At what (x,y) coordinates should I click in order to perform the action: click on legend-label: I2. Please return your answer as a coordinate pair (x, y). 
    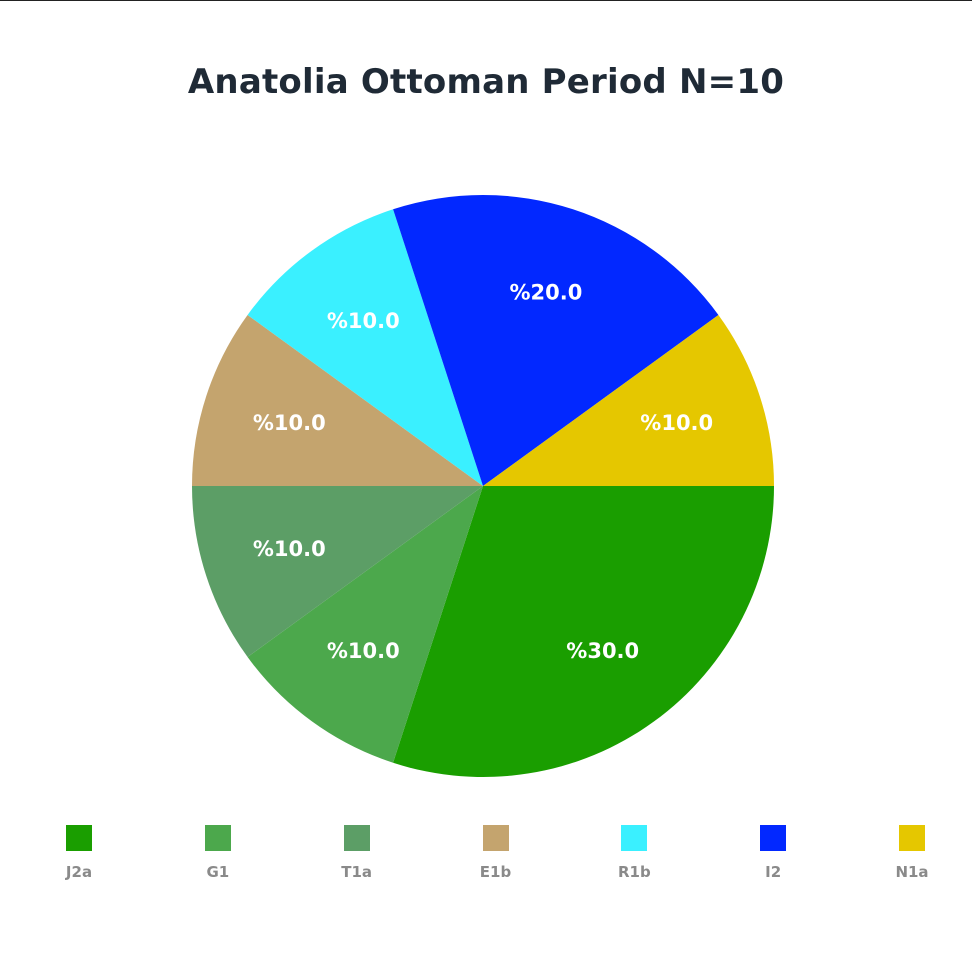
    Looking at the image, I should click on (773, 872).